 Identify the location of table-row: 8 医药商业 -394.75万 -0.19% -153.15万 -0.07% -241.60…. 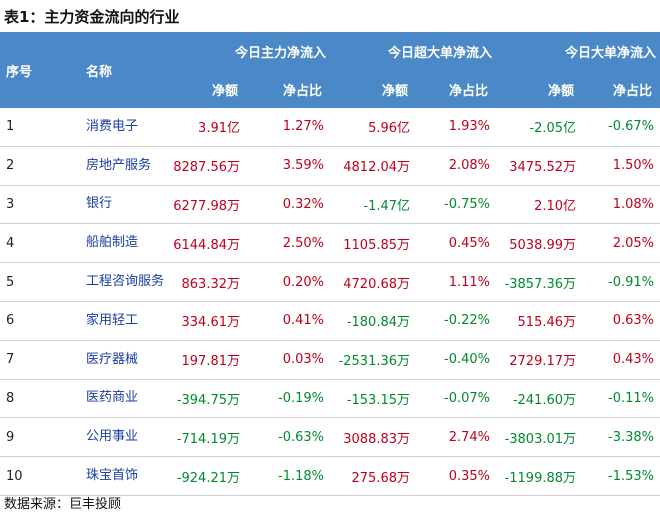
(330, 399).